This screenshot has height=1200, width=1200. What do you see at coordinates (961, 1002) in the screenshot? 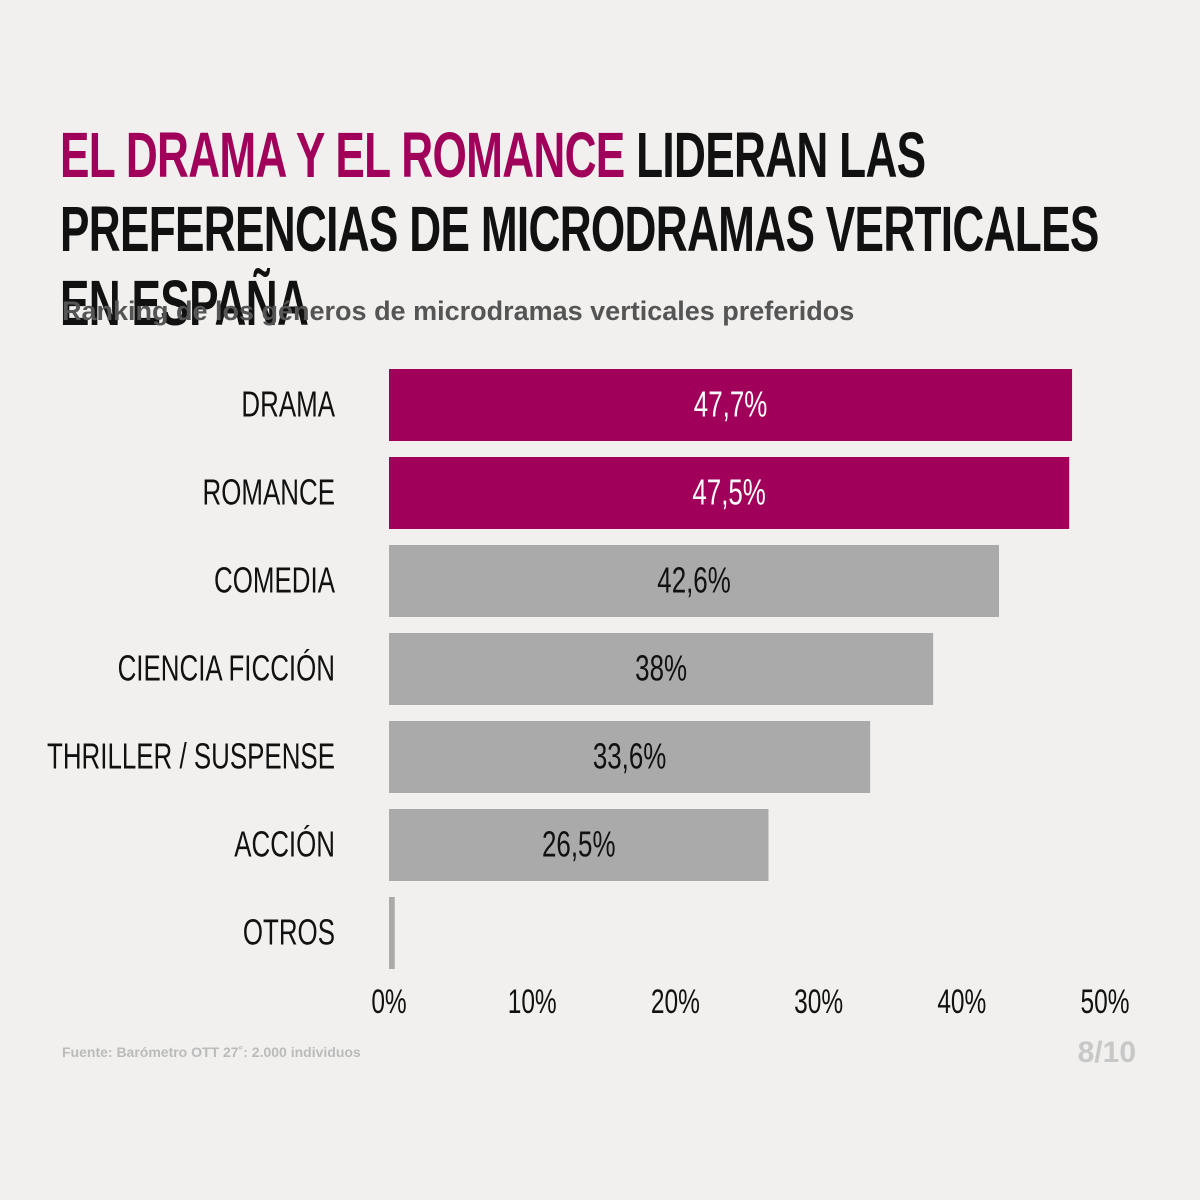
I see `x-tick-label: 40%` at bounding box center [961, 1002].